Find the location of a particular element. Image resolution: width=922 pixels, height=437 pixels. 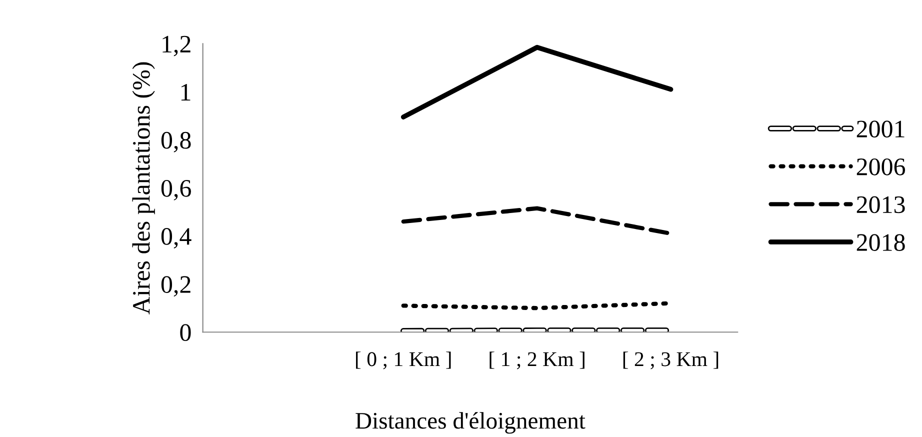

y-tick-label: 0,2 is located at coordinates (175, 286).